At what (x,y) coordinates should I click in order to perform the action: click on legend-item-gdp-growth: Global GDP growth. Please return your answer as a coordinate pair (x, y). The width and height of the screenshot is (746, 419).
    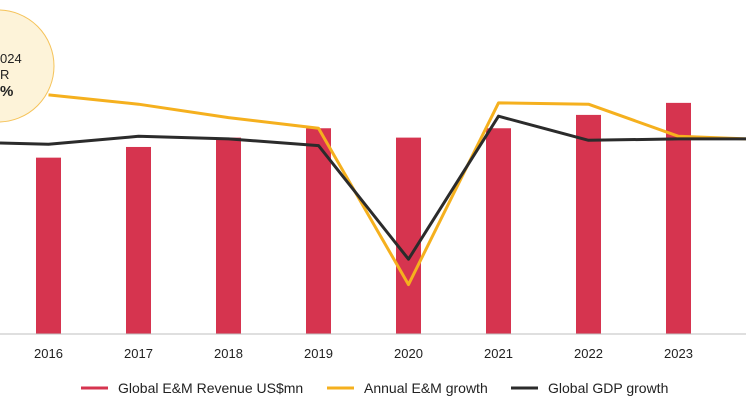
    Looking at the image, I should click on (589, 388).